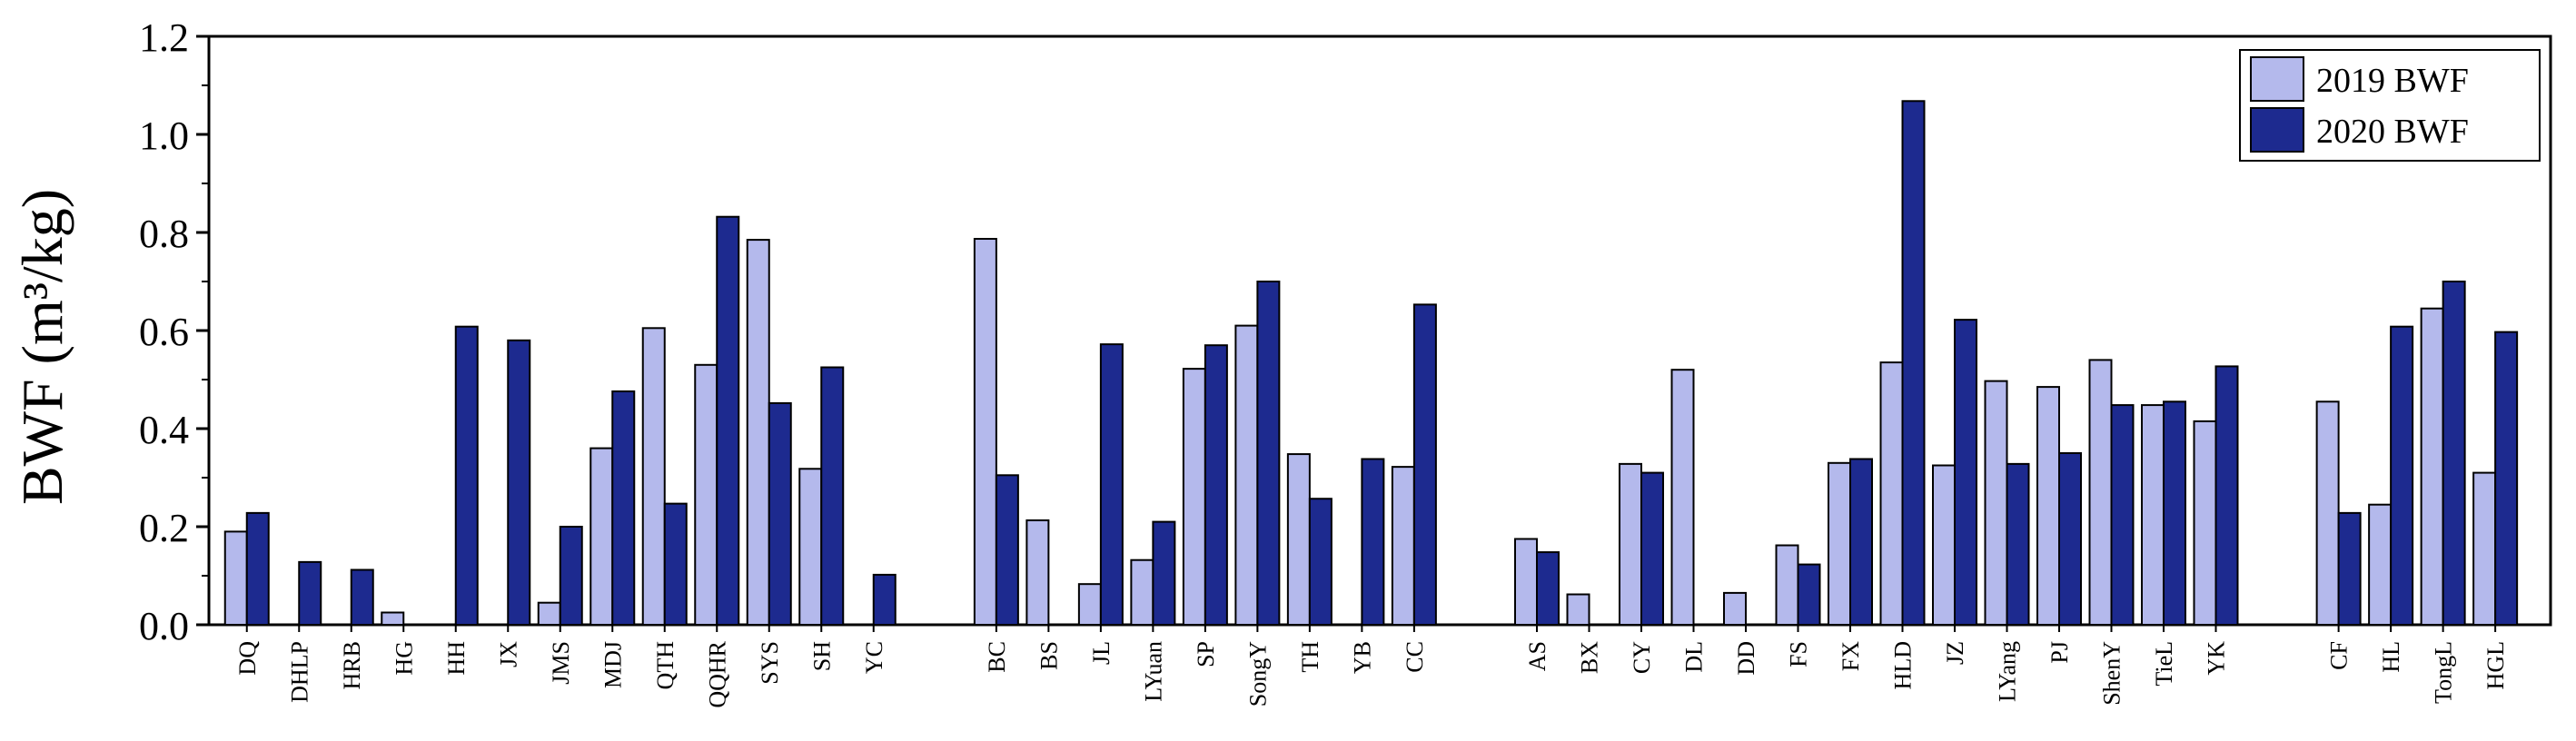 Image resolution: width=2576 pixels, height=741 pixels. What do you see at coordinates (1257, 673) in the screenshot?
I see `x-tick-label-songy: SongY` at bounding box center [1257, 673].